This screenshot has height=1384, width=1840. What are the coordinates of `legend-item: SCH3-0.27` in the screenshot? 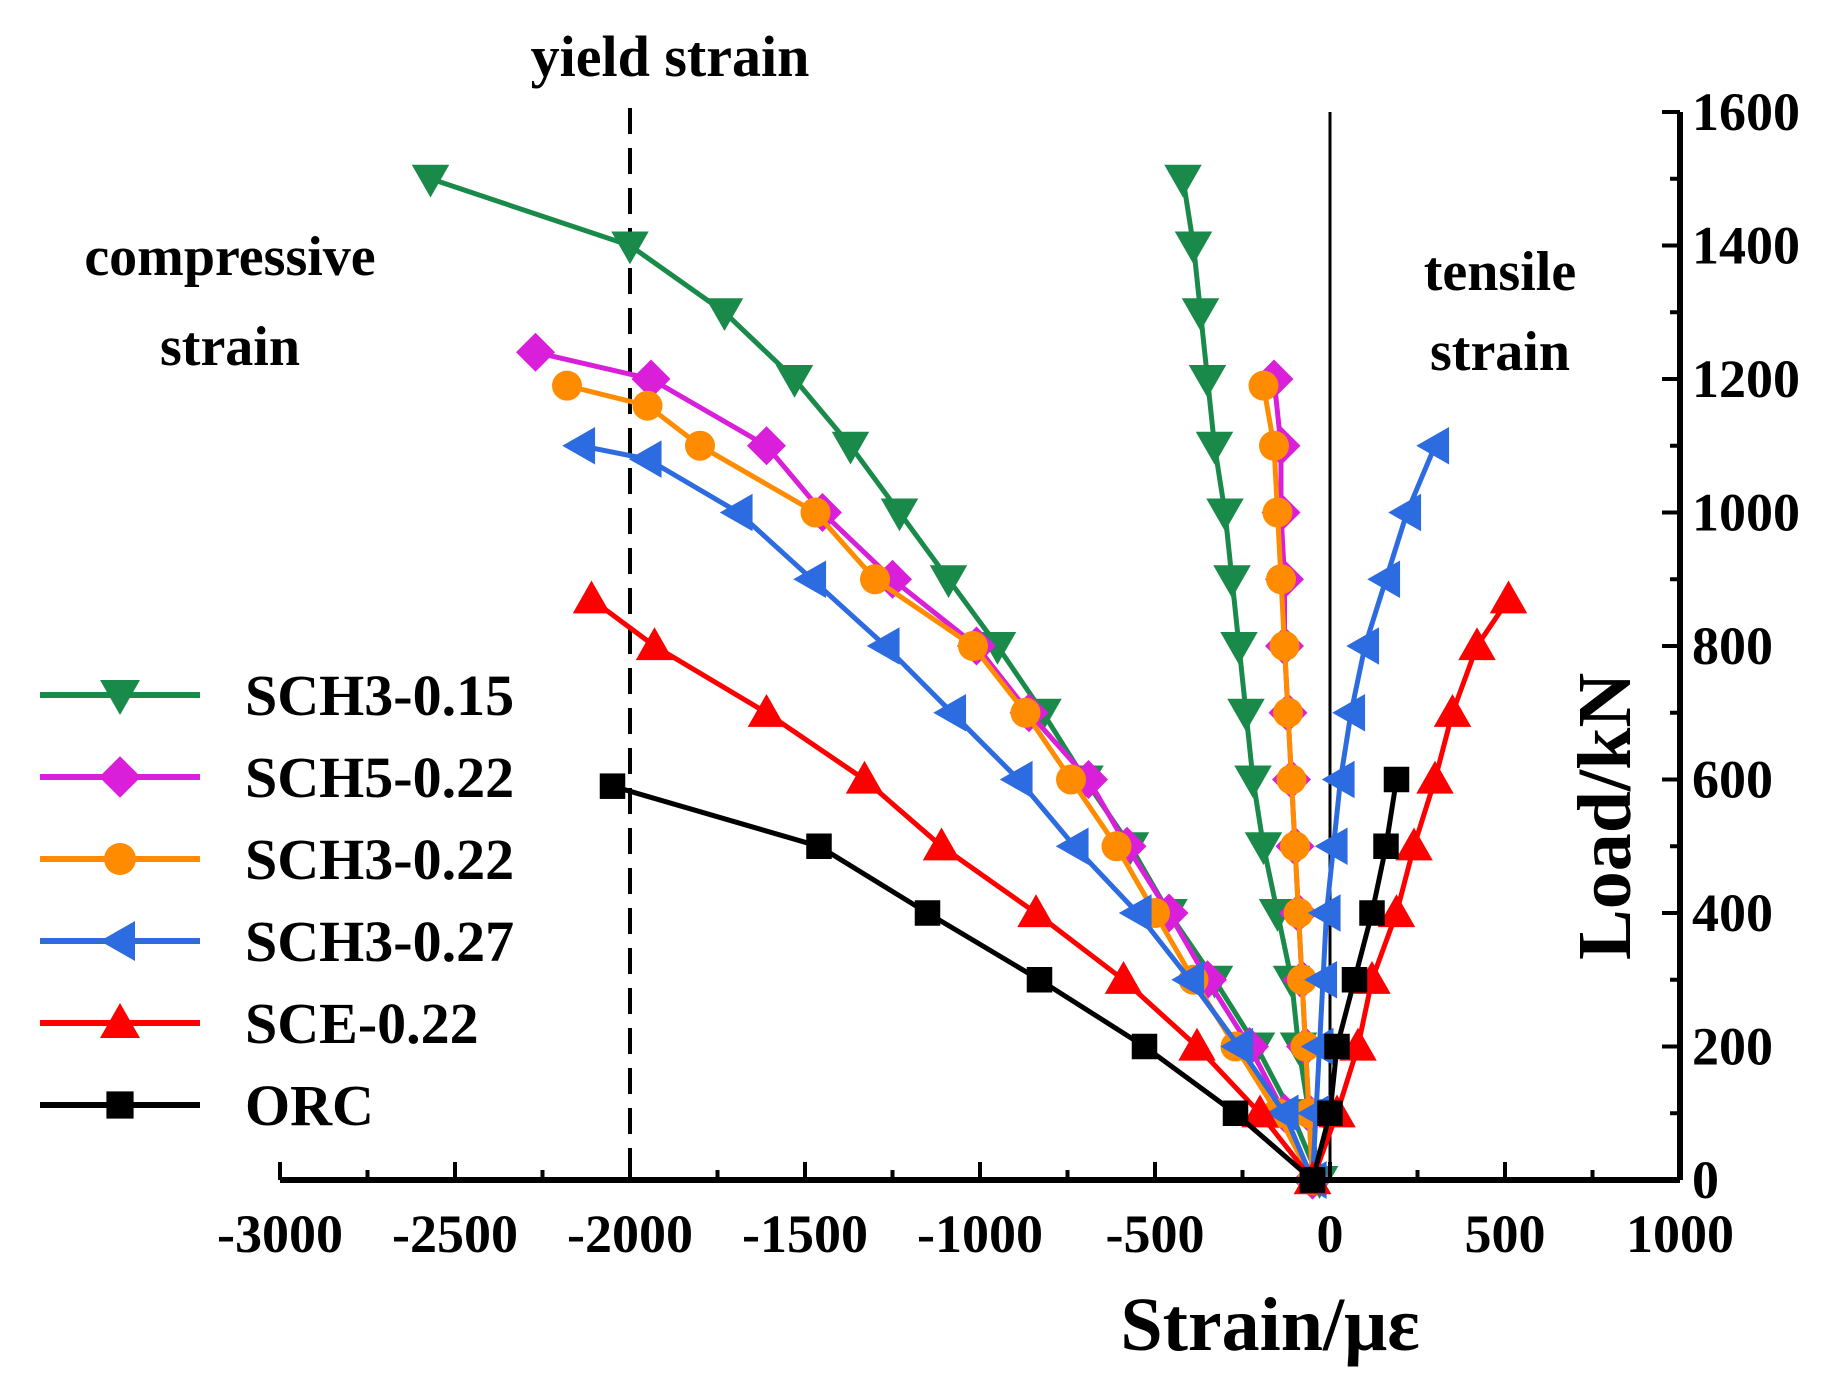 It's located at (277, 941).